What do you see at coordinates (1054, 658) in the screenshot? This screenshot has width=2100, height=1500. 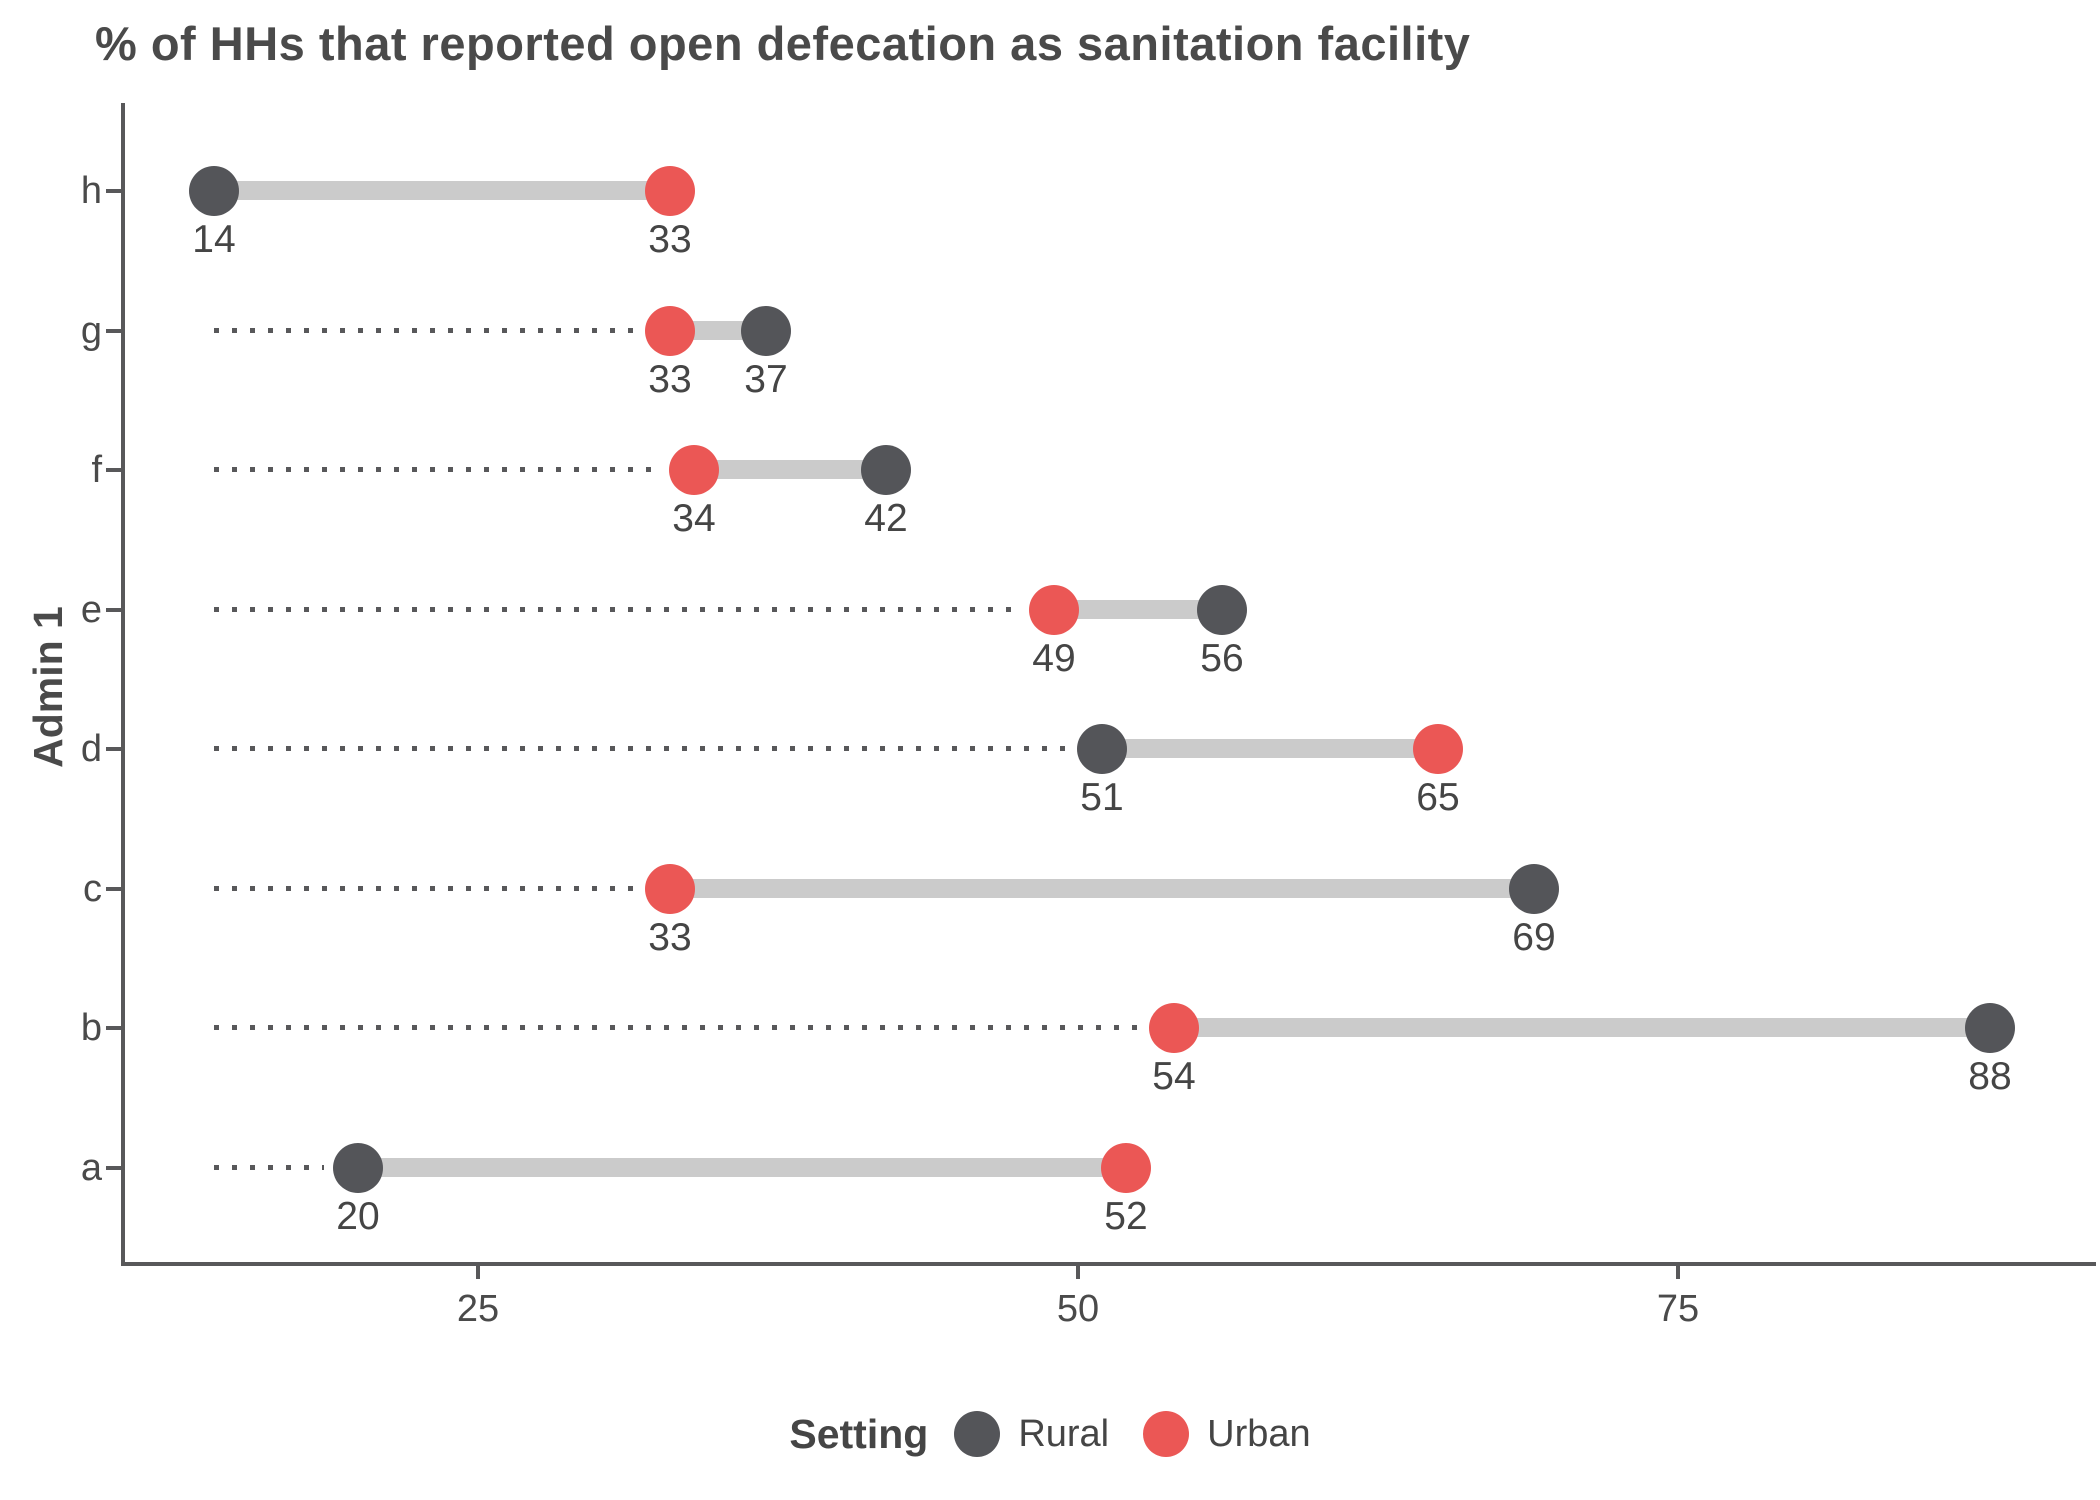 I see `urban-value-label: 49` at bounding box center [1054, 658].